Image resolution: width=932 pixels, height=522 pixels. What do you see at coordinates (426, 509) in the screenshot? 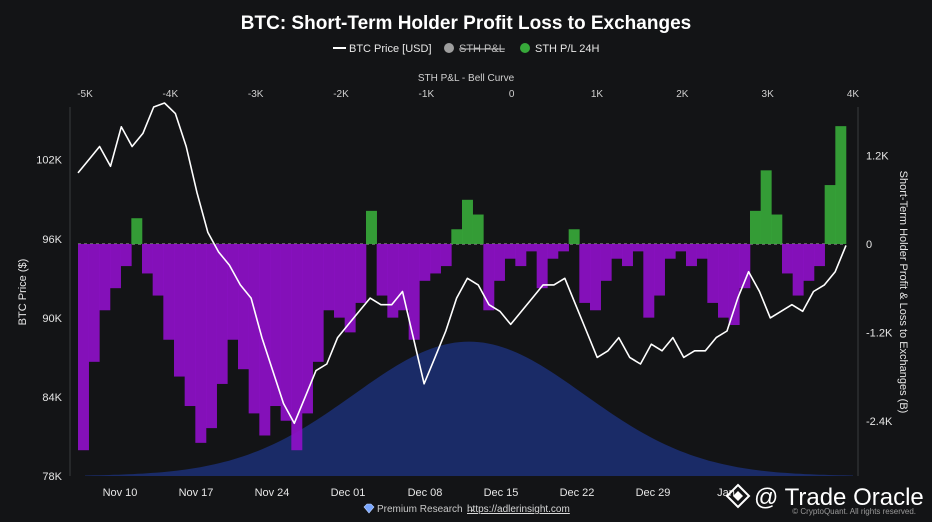
I see `footer-text: Premium Research →` at bounding box center [426, 509].